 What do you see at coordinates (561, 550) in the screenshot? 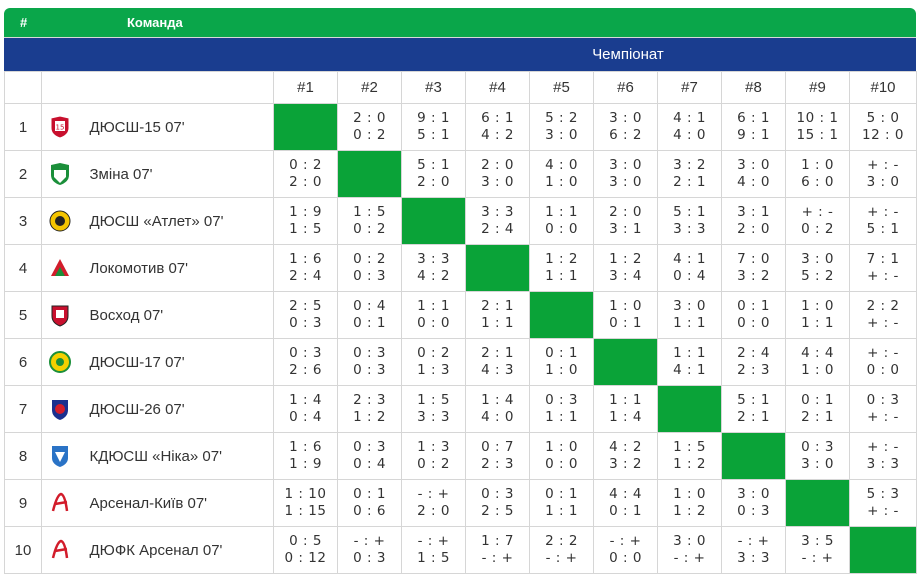
I see `score-cell: 2 : 2- : +` at bounding box center [561, 550].